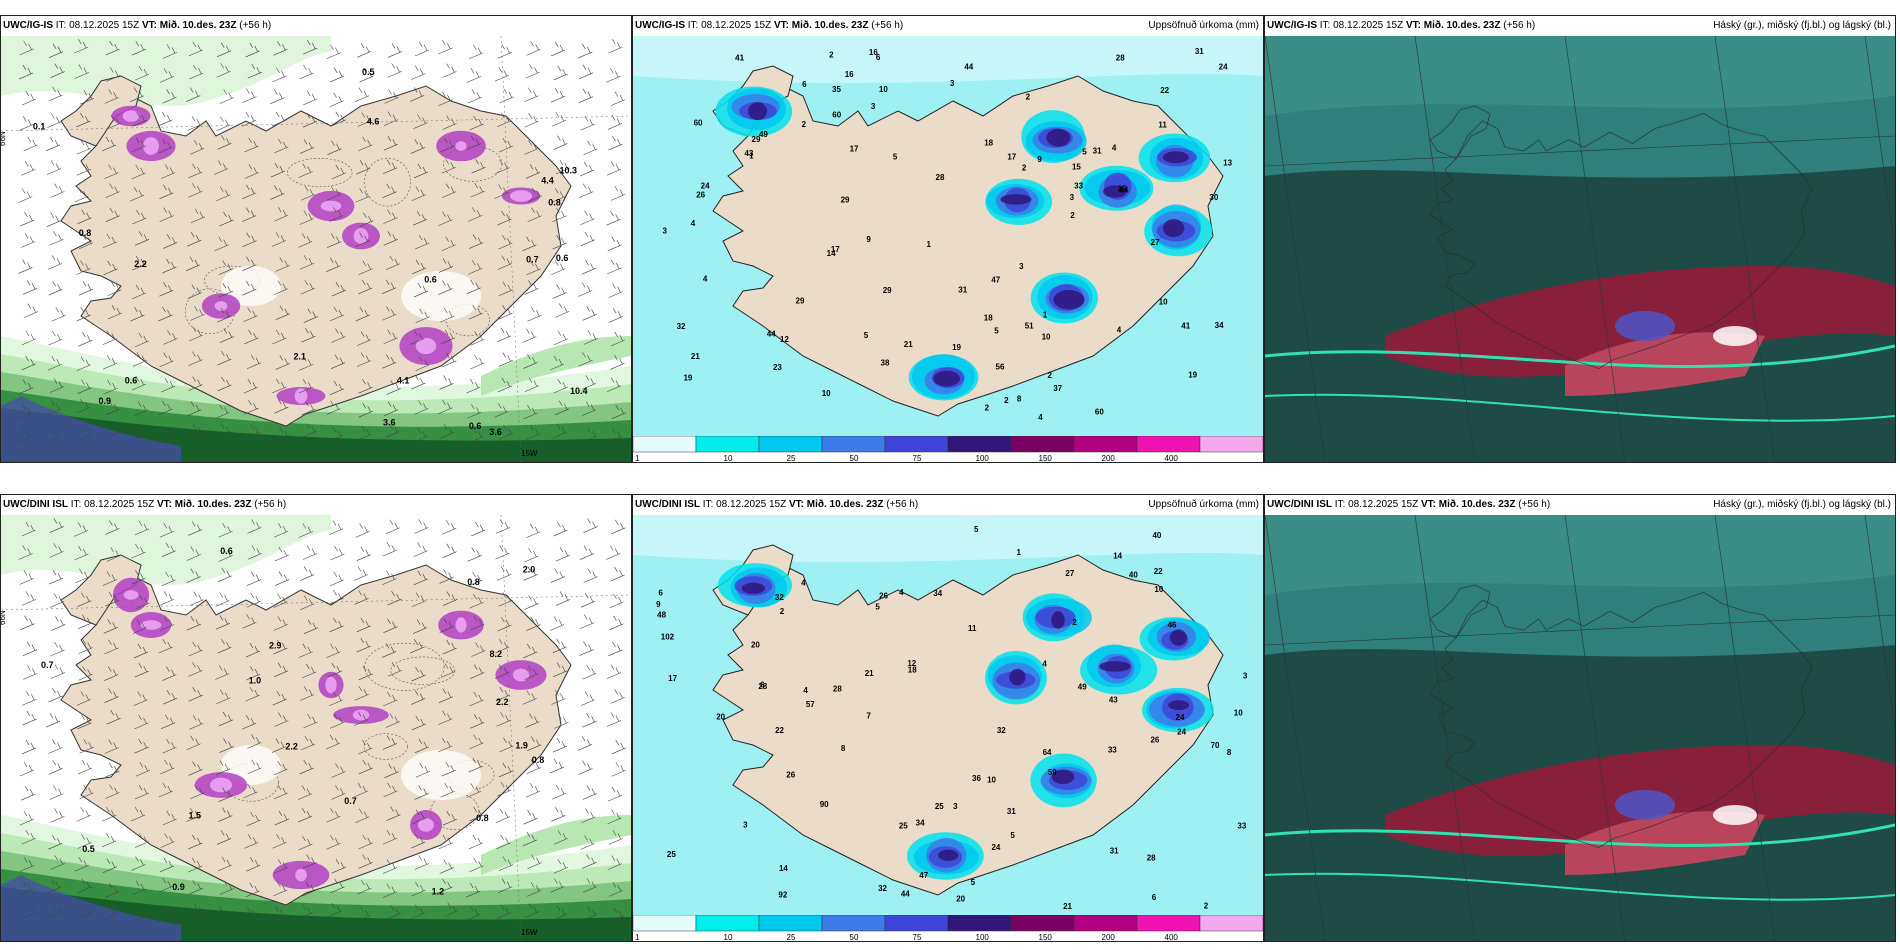  I want to click on precip-value-label: 40, so click(1156, 535).